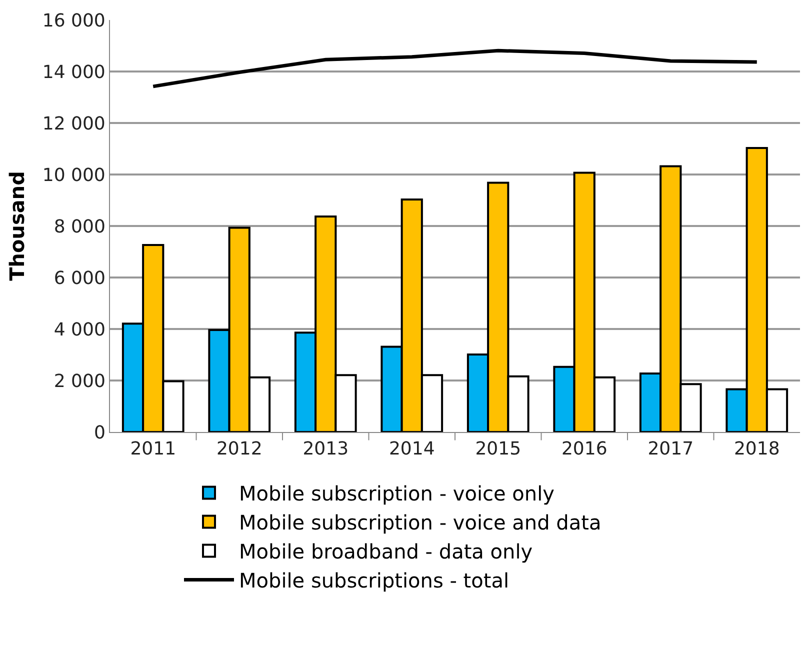 The height and width of the screenshot is (662, 810). I want to click on x-tick-label: 2013, so click(325, 449).